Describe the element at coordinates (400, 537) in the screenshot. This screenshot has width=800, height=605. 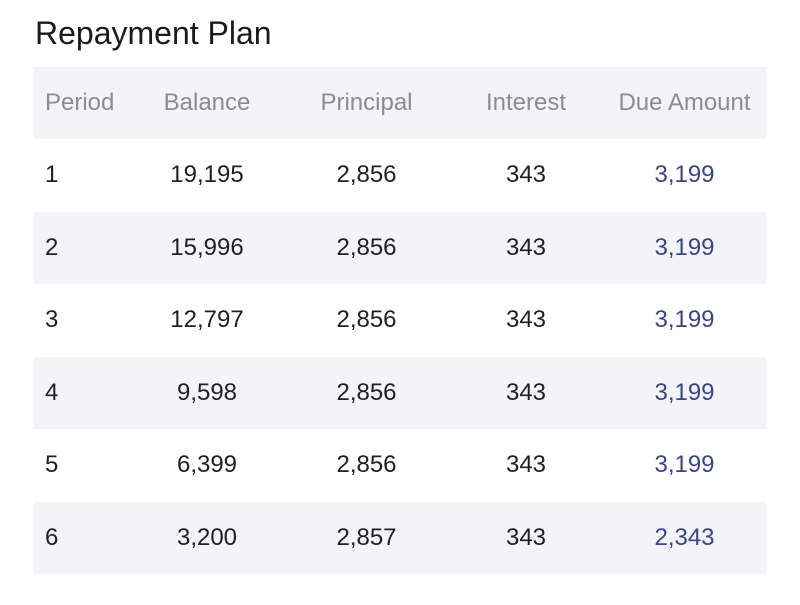
I see `table-row: 6 3,200 2,857 343 2,343` at that location.